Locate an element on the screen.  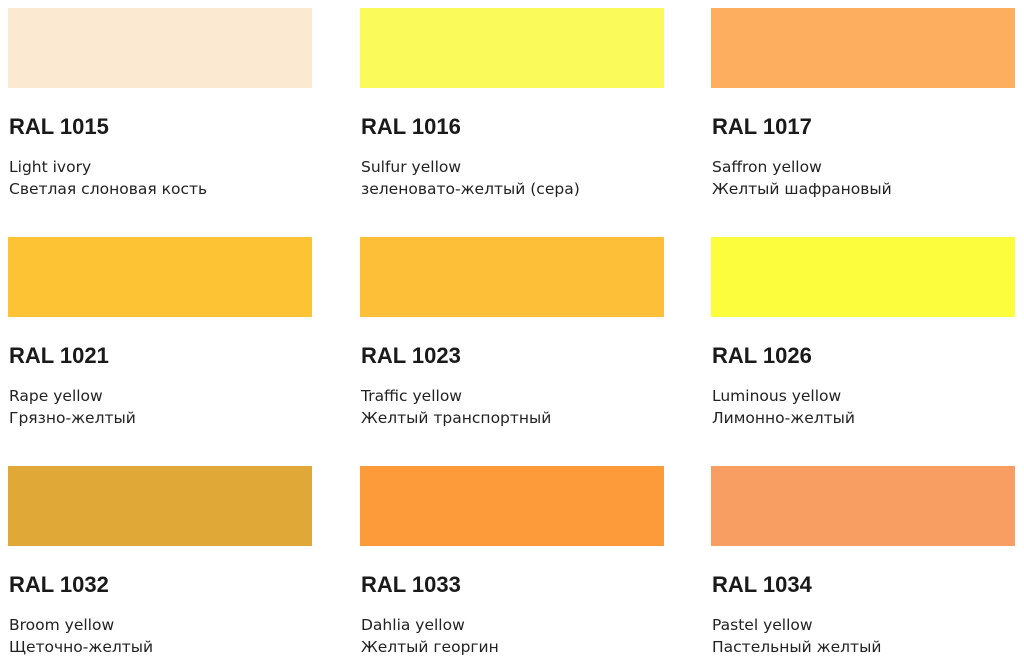
color-name-en: Sulfur yellow is located at coordinates (411, 167).